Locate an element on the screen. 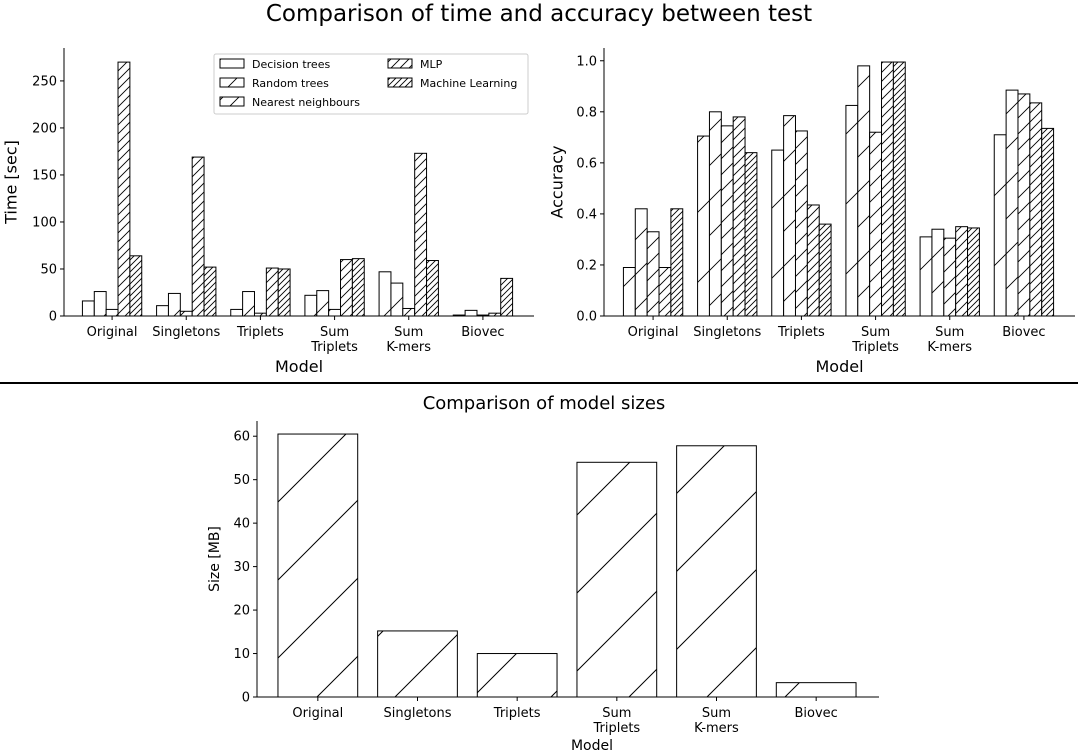 The image size is (1078, 752). accuracy-bar-mlp-sum-triplets is located at coordinates (887, 189).